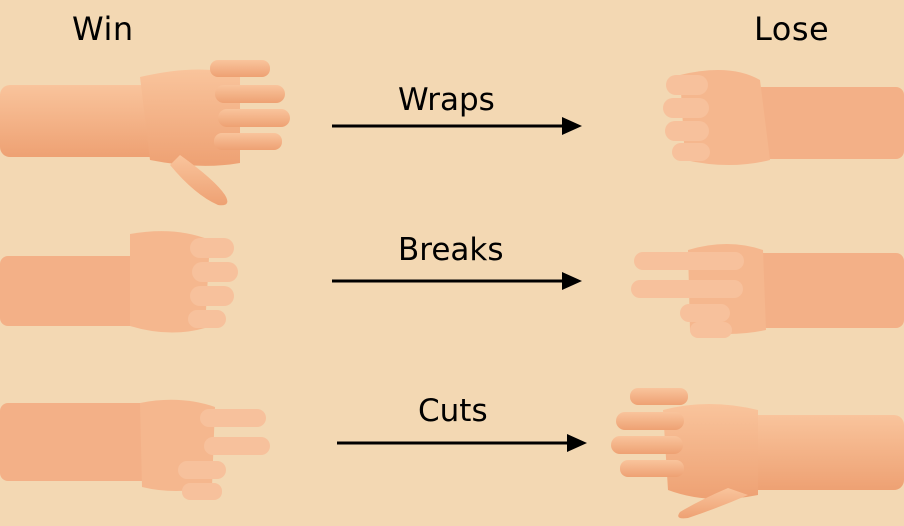 This screenshot has width=904, height=526. Describe the element at coordinates (453, 411) in the screenshot. I see `rule-label-cuts: Cuts` at that location.